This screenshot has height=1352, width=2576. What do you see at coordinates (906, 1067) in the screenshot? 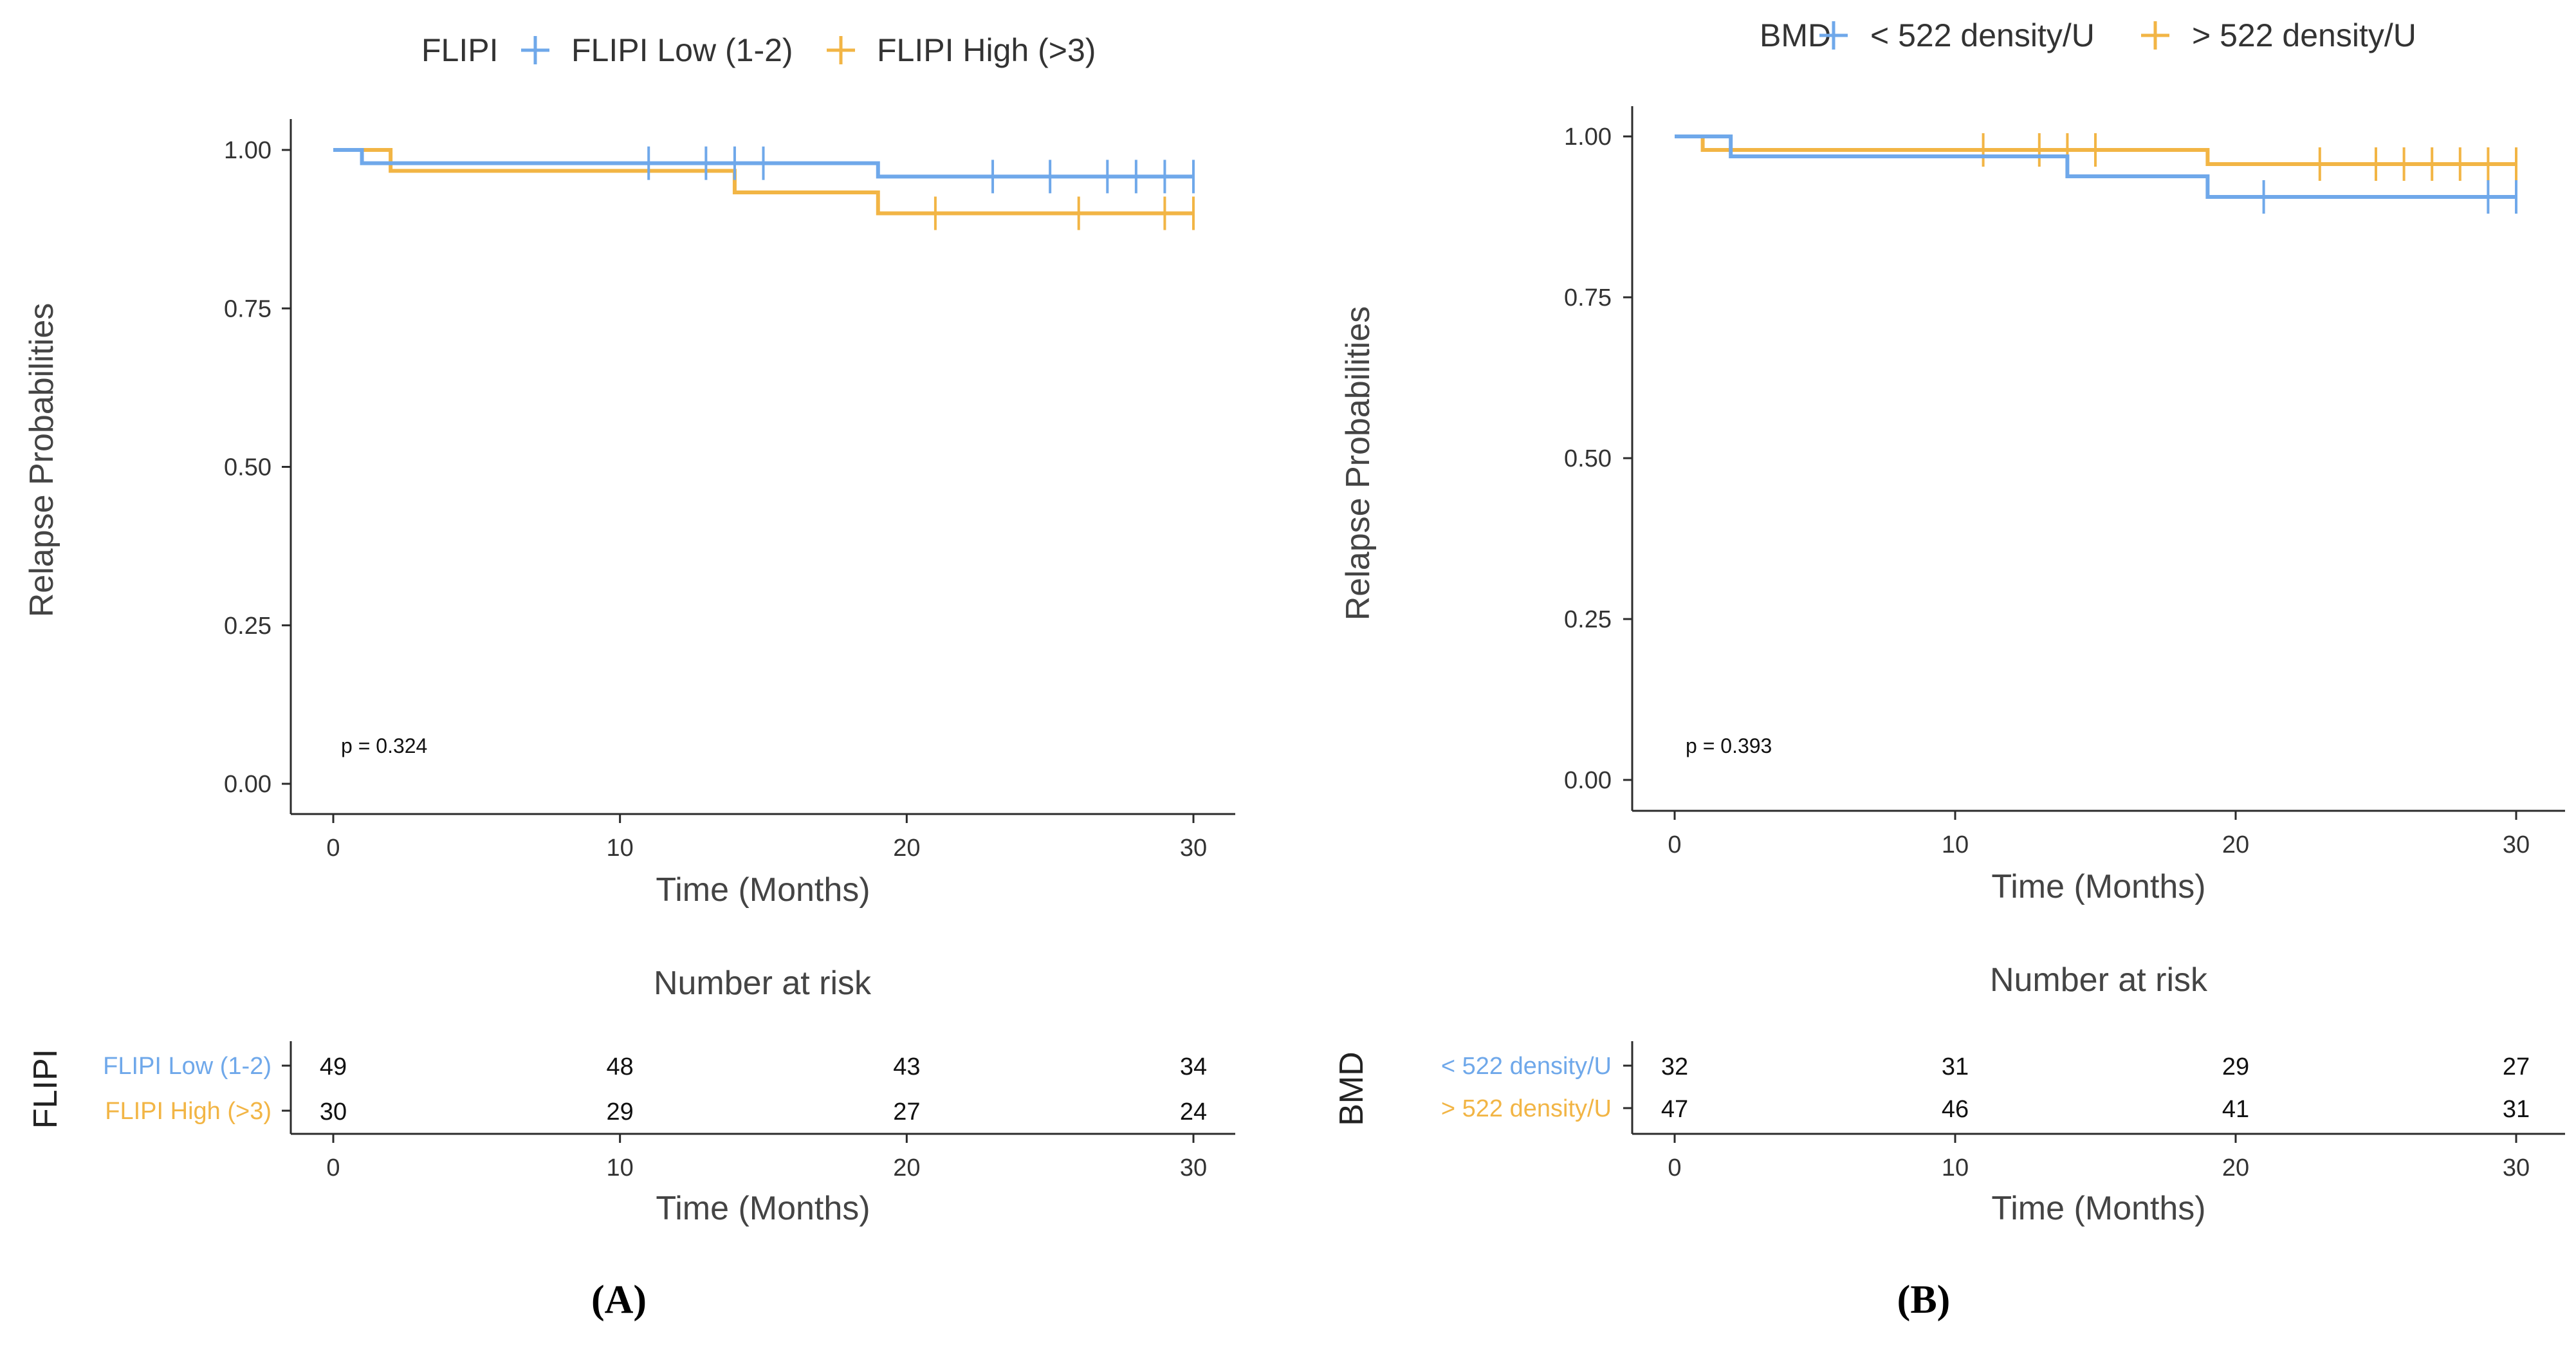
I see `risk-count: 43` at bounding box center [906, 1067].